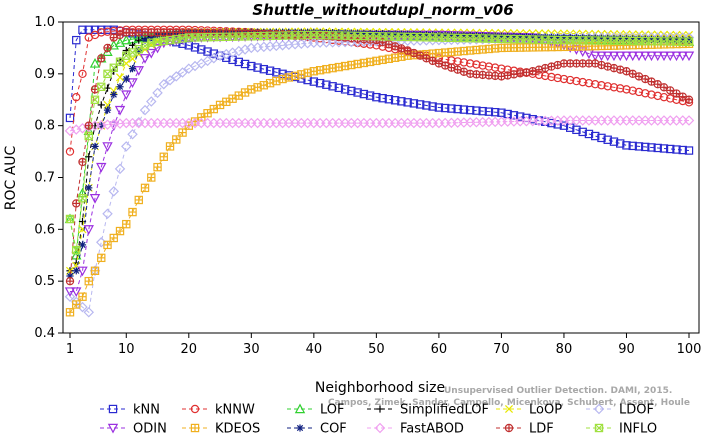 This screenshot has width=702, height=434. What do you see at coordinates (44, 229) in the screenshot?
I see `y-tick-label: 0.6` at bounding box center [44, 229].